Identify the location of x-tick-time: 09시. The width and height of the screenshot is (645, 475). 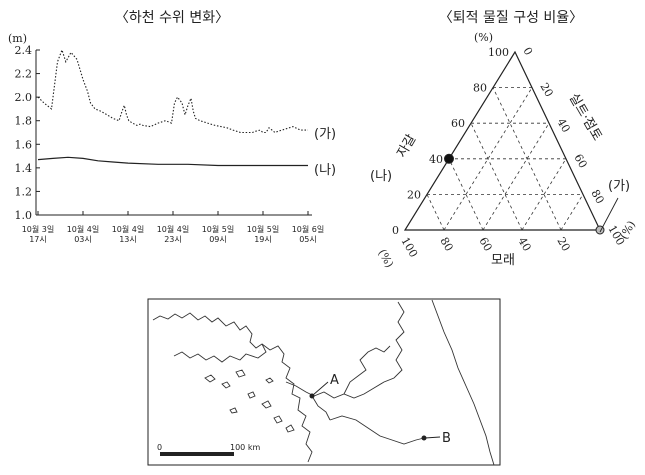
(218, 239).